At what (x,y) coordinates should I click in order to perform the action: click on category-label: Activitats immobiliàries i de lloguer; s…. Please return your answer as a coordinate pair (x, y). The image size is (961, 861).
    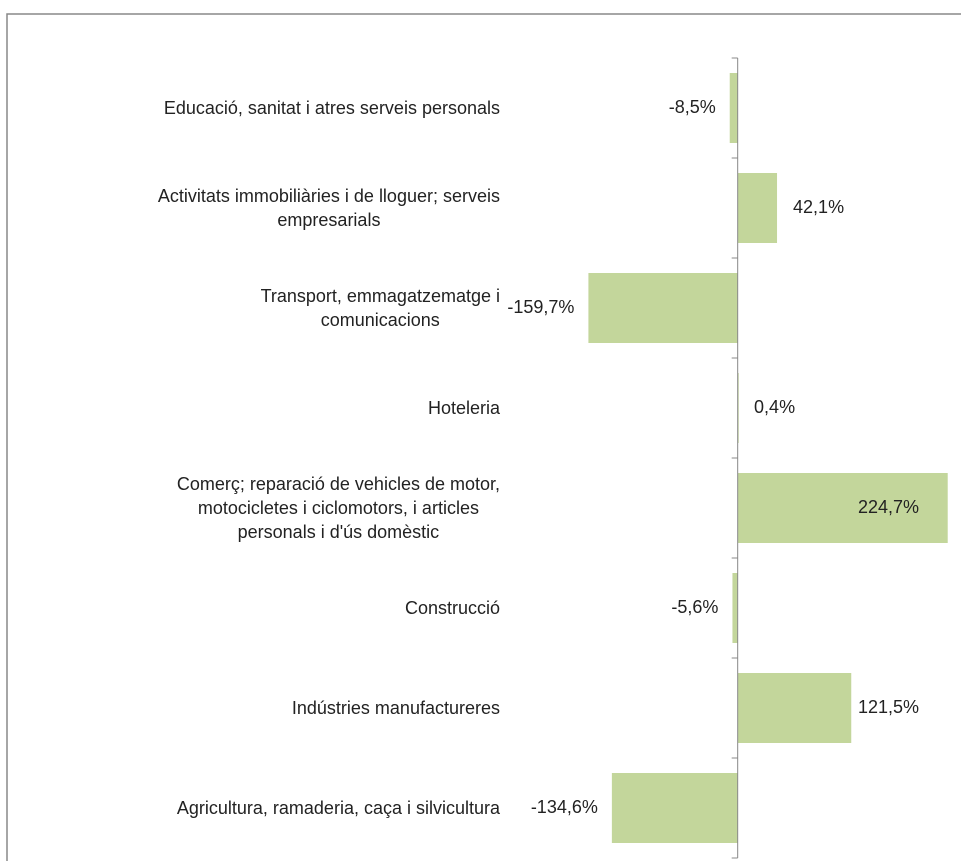
    Looking at the image, I should click on (328, 208).